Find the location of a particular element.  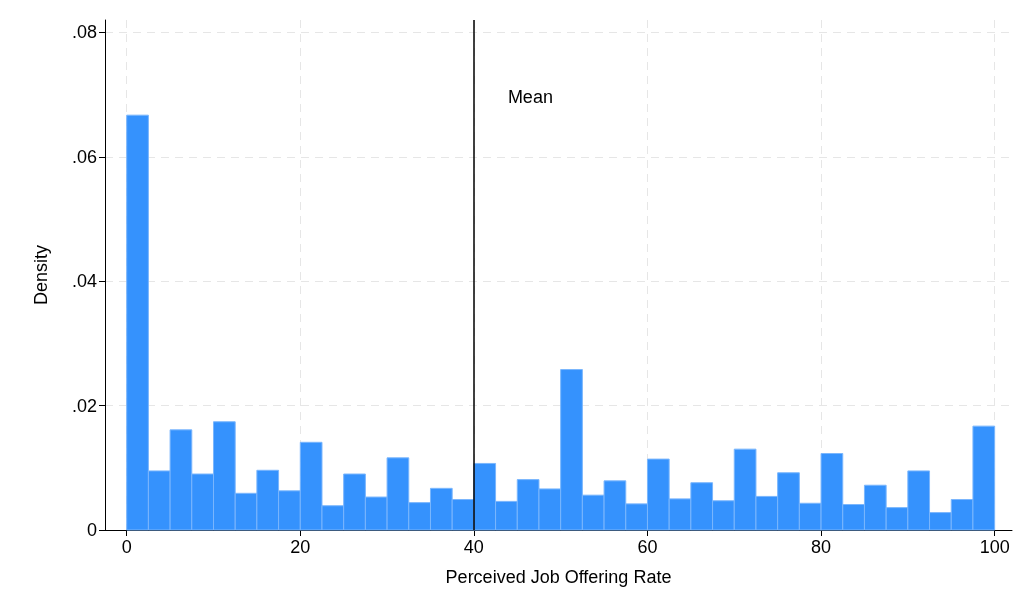

x-tick-label: 0 is located at coordinates (126, 547).